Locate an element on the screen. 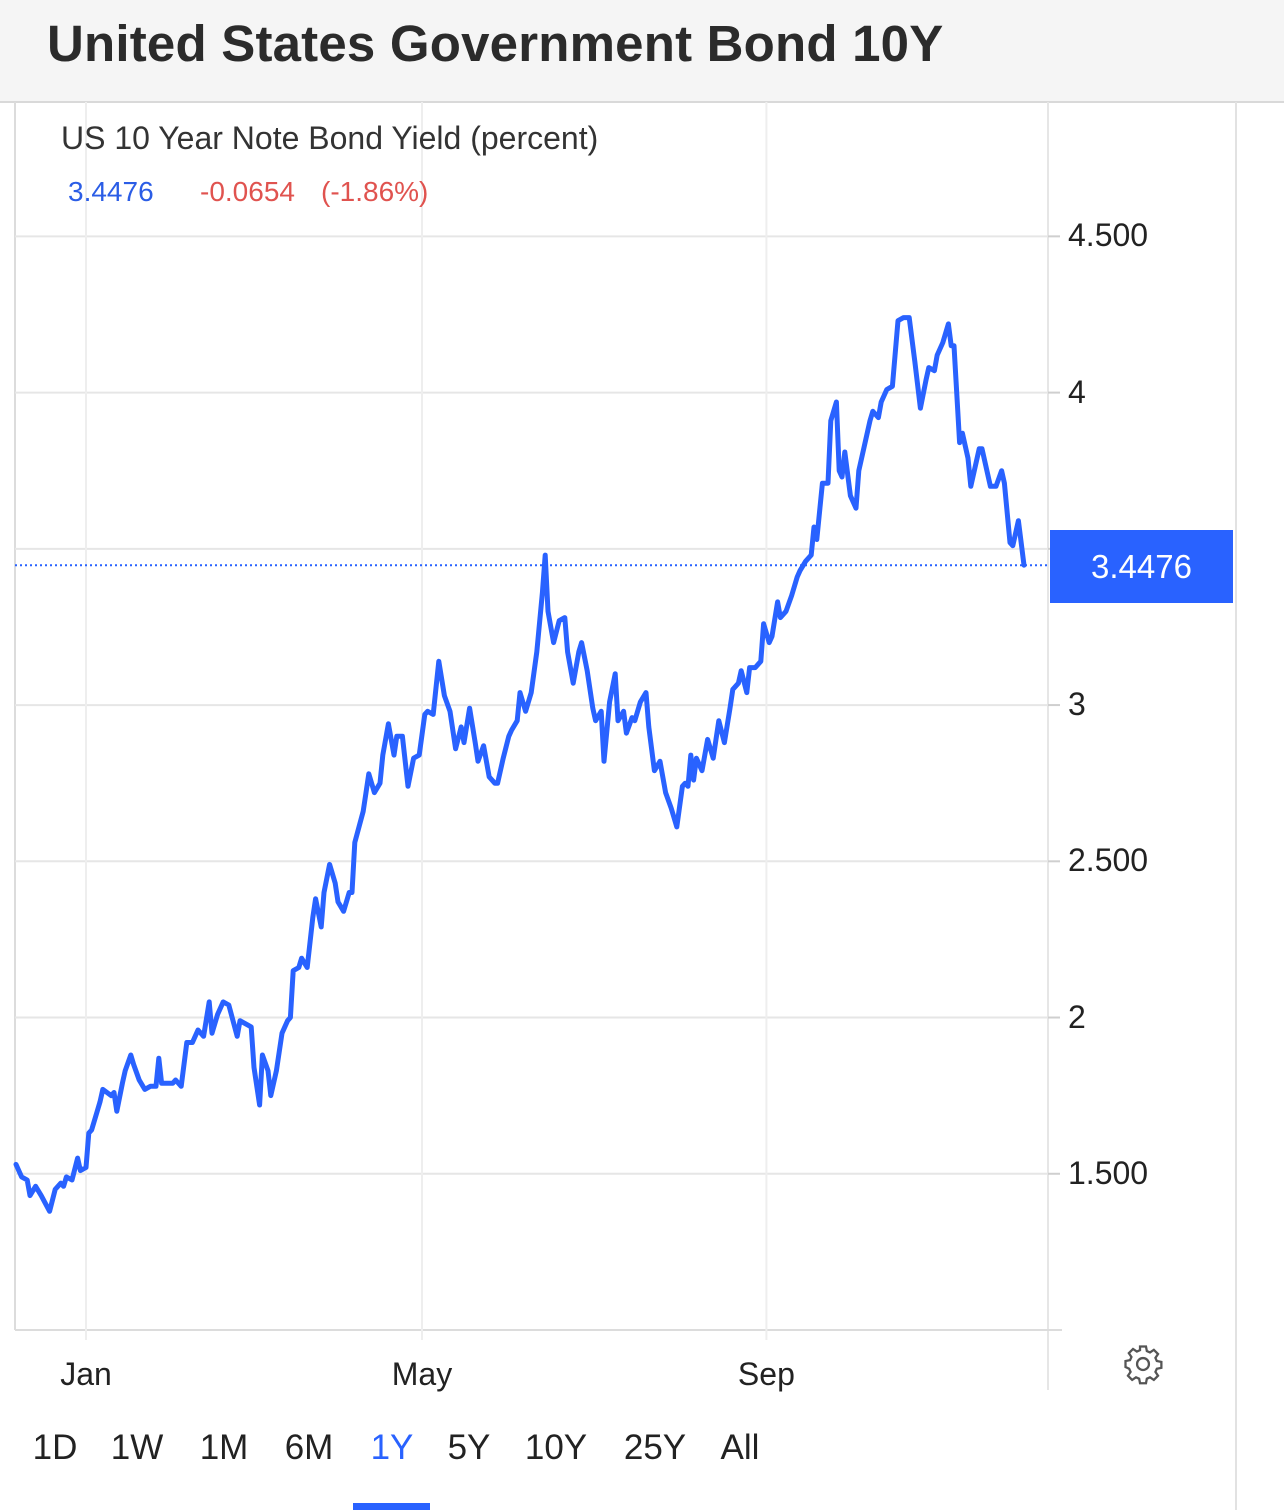  current-price-label: 3.4476 is located at coordinates (1141, 566).